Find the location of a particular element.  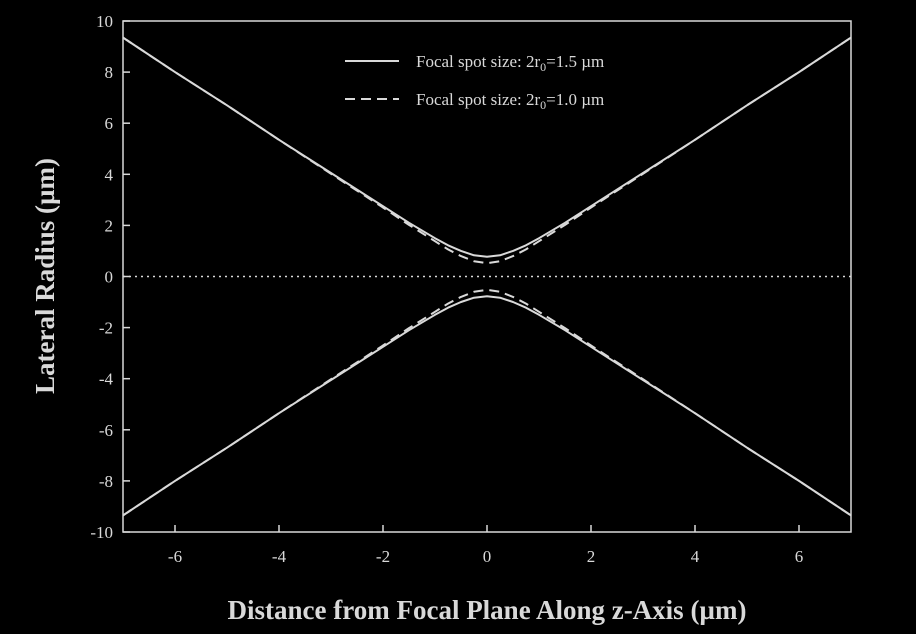

y-tick-label: 0 is located at coordinates (109, 277).